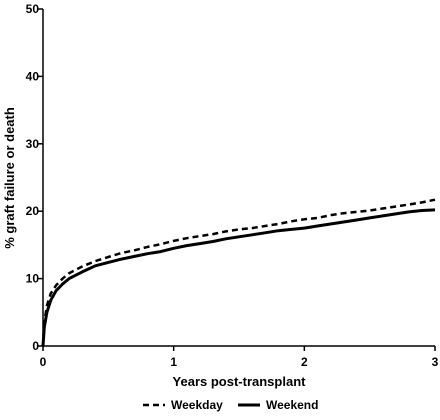 The height and width of the screenshot is (420, 440). I want to click on y-tick-label: 10, so click(33, 279).